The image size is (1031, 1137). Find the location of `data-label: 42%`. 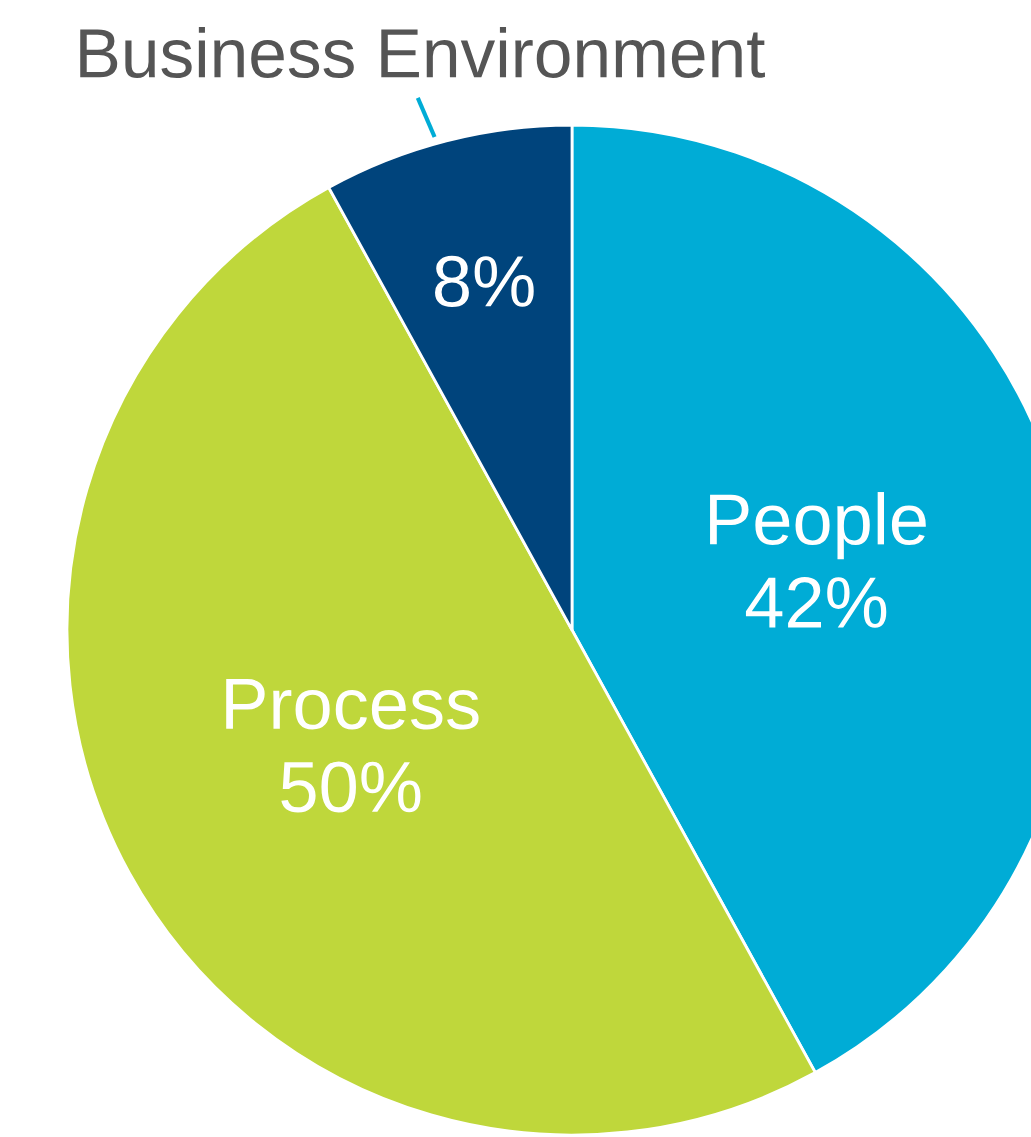

data-label: 42% is located at coordinates (816, 602).